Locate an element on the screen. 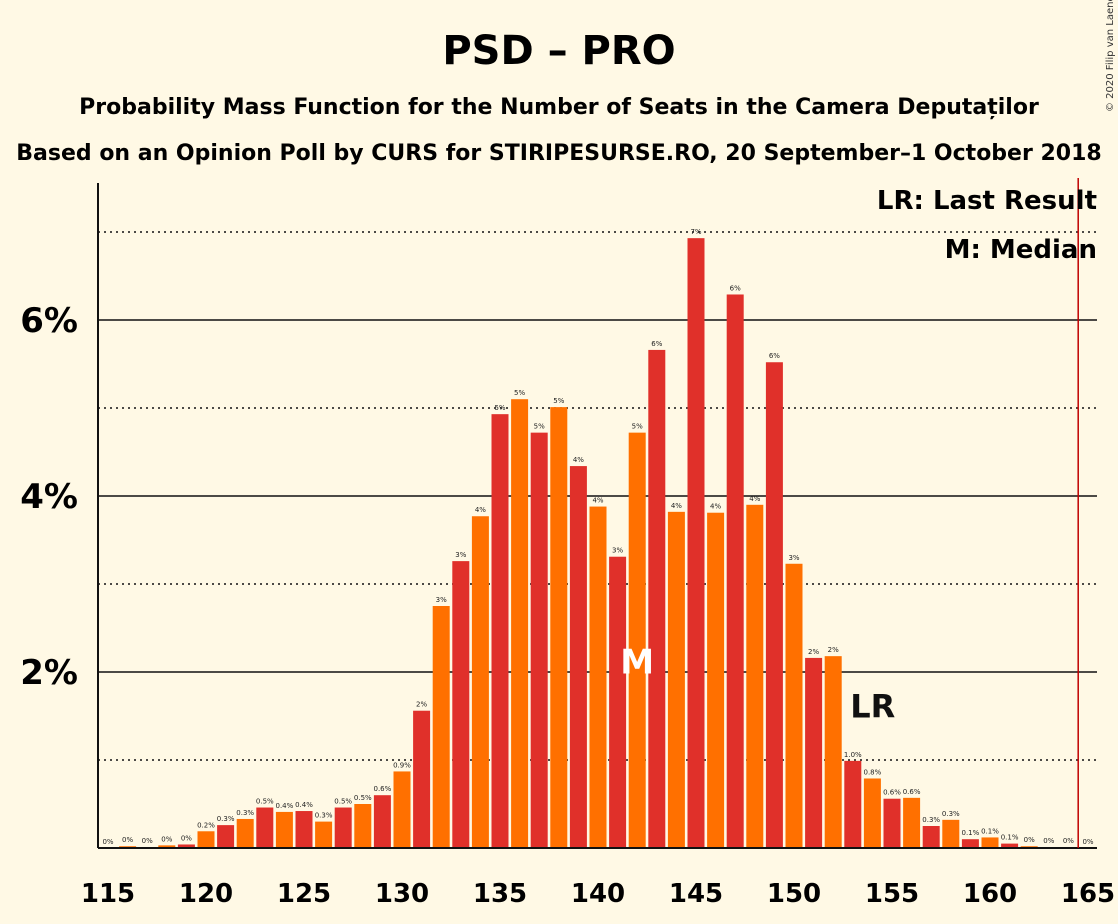 The image size is (1118, 924). median-marker: M is located at coordinates (637, 662).